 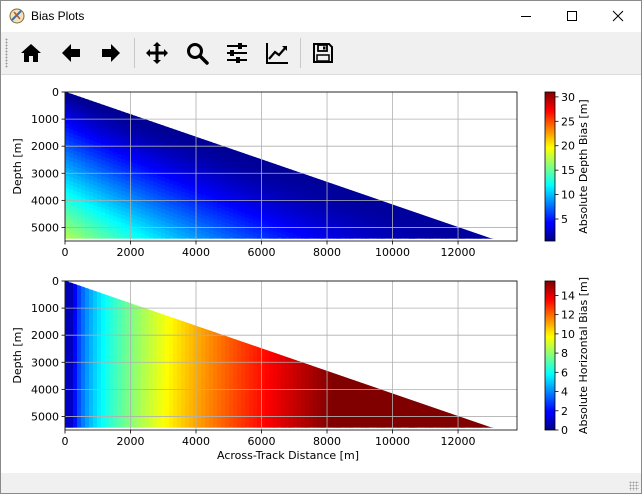 What do you see at coordinates (197, 53) in the screenshot?
I see `zoom-button` at bounding box center [197, 53].